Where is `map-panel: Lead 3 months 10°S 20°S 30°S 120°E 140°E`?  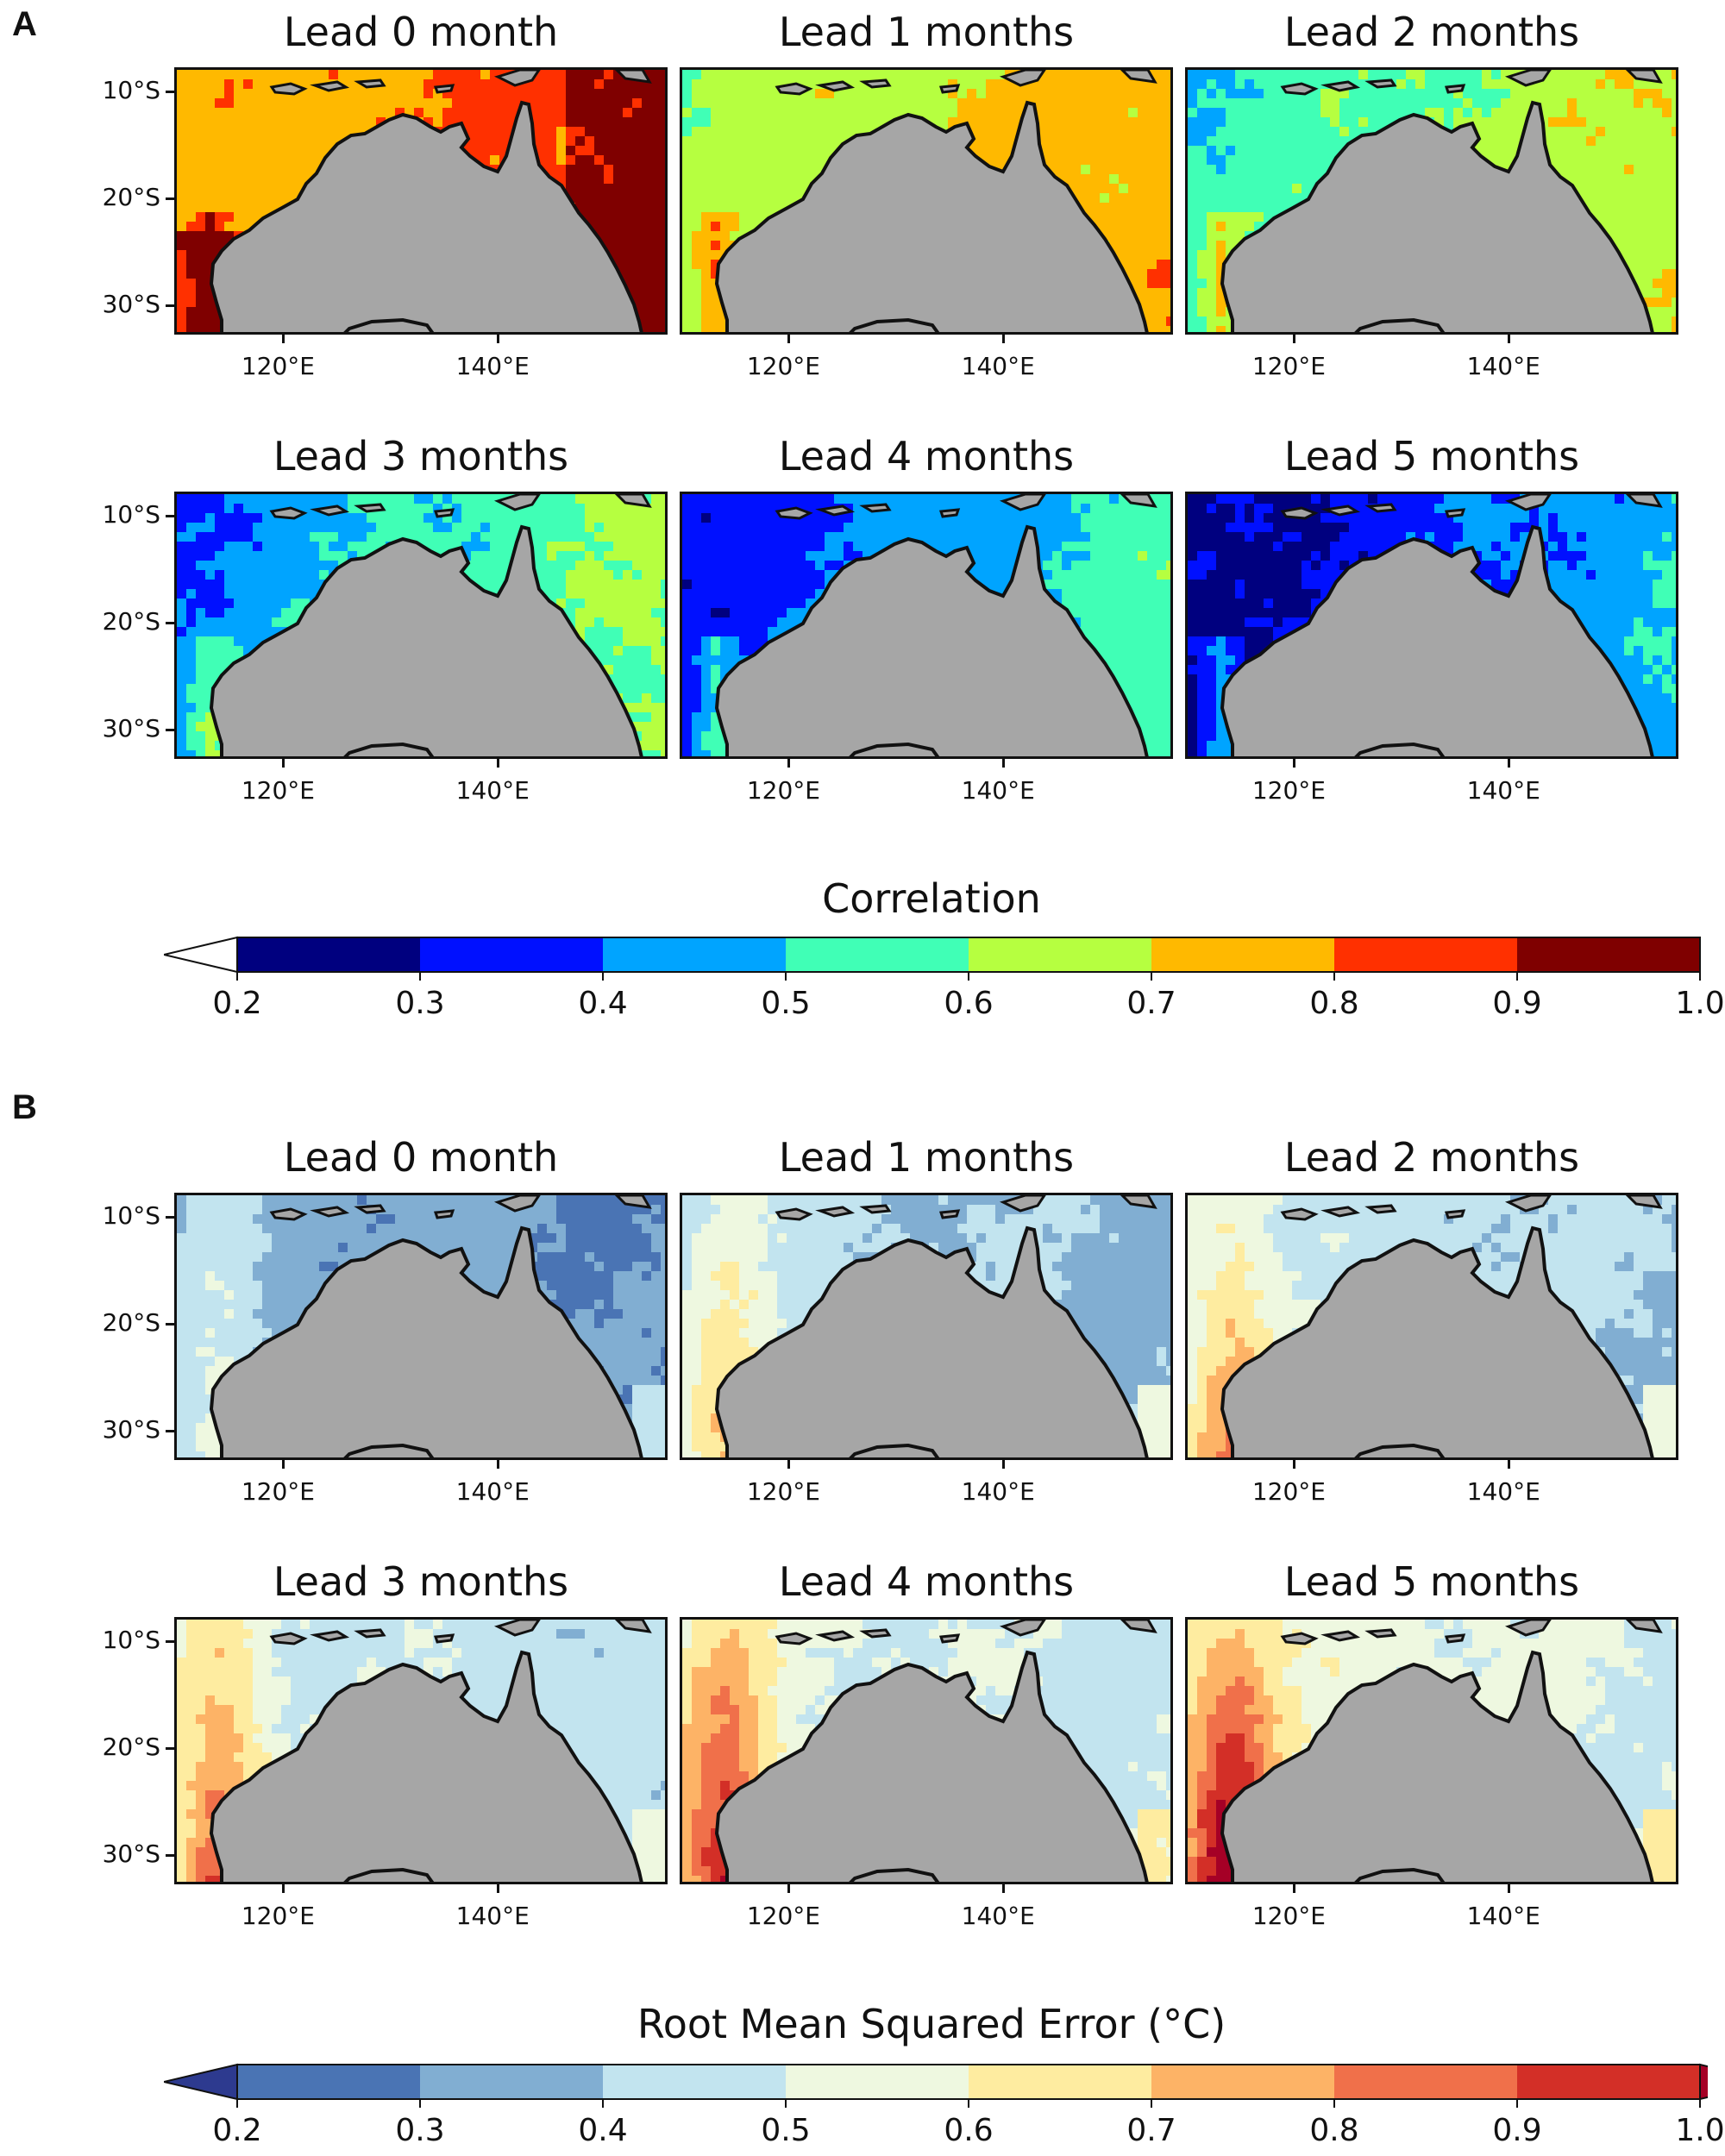 map-panel: Lead 3 months 10°S 20°S 30°S 120°E 140°E is located at coordinates (385, 1744).